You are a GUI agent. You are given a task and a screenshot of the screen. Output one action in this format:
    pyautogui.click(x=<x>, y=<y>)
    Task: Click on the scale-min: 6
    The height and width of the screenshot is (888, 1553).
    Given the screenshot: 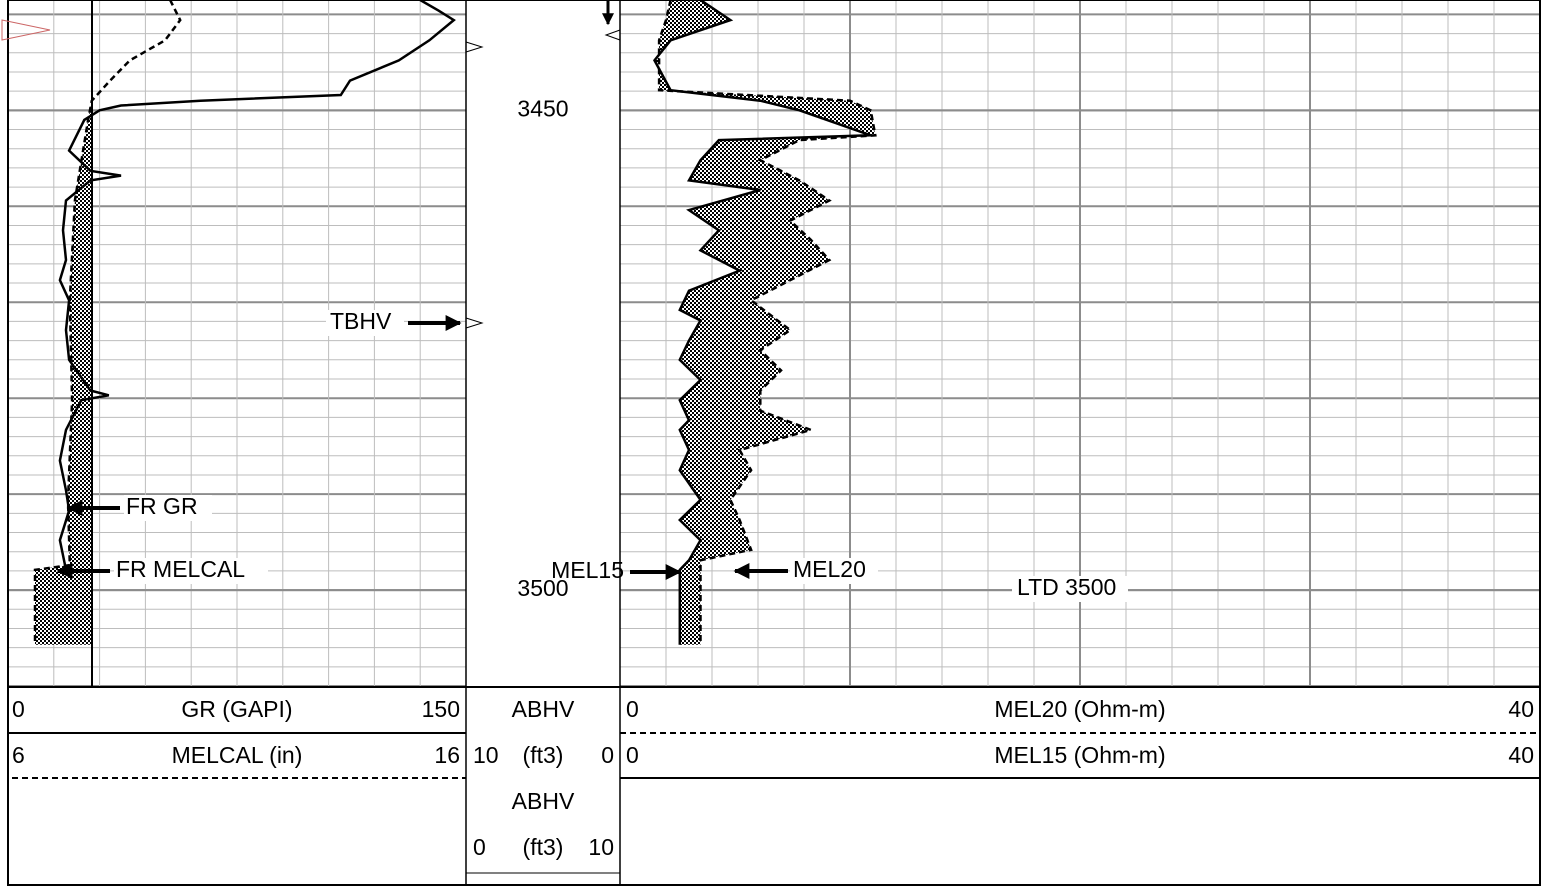 What is the action you would take?
    pyautogui.click(x=18, y=755)
    